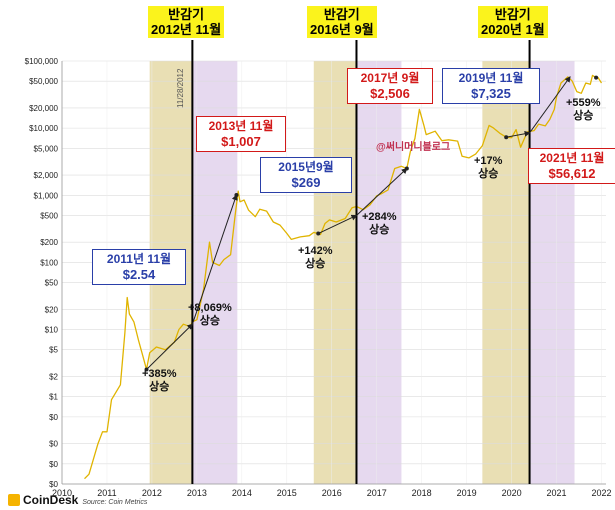 This screenshot has height=510, width=615. Describe the element at coordinates (467, 493) in the screenshot. I see `x-tick-label-9: 2019` at that location.